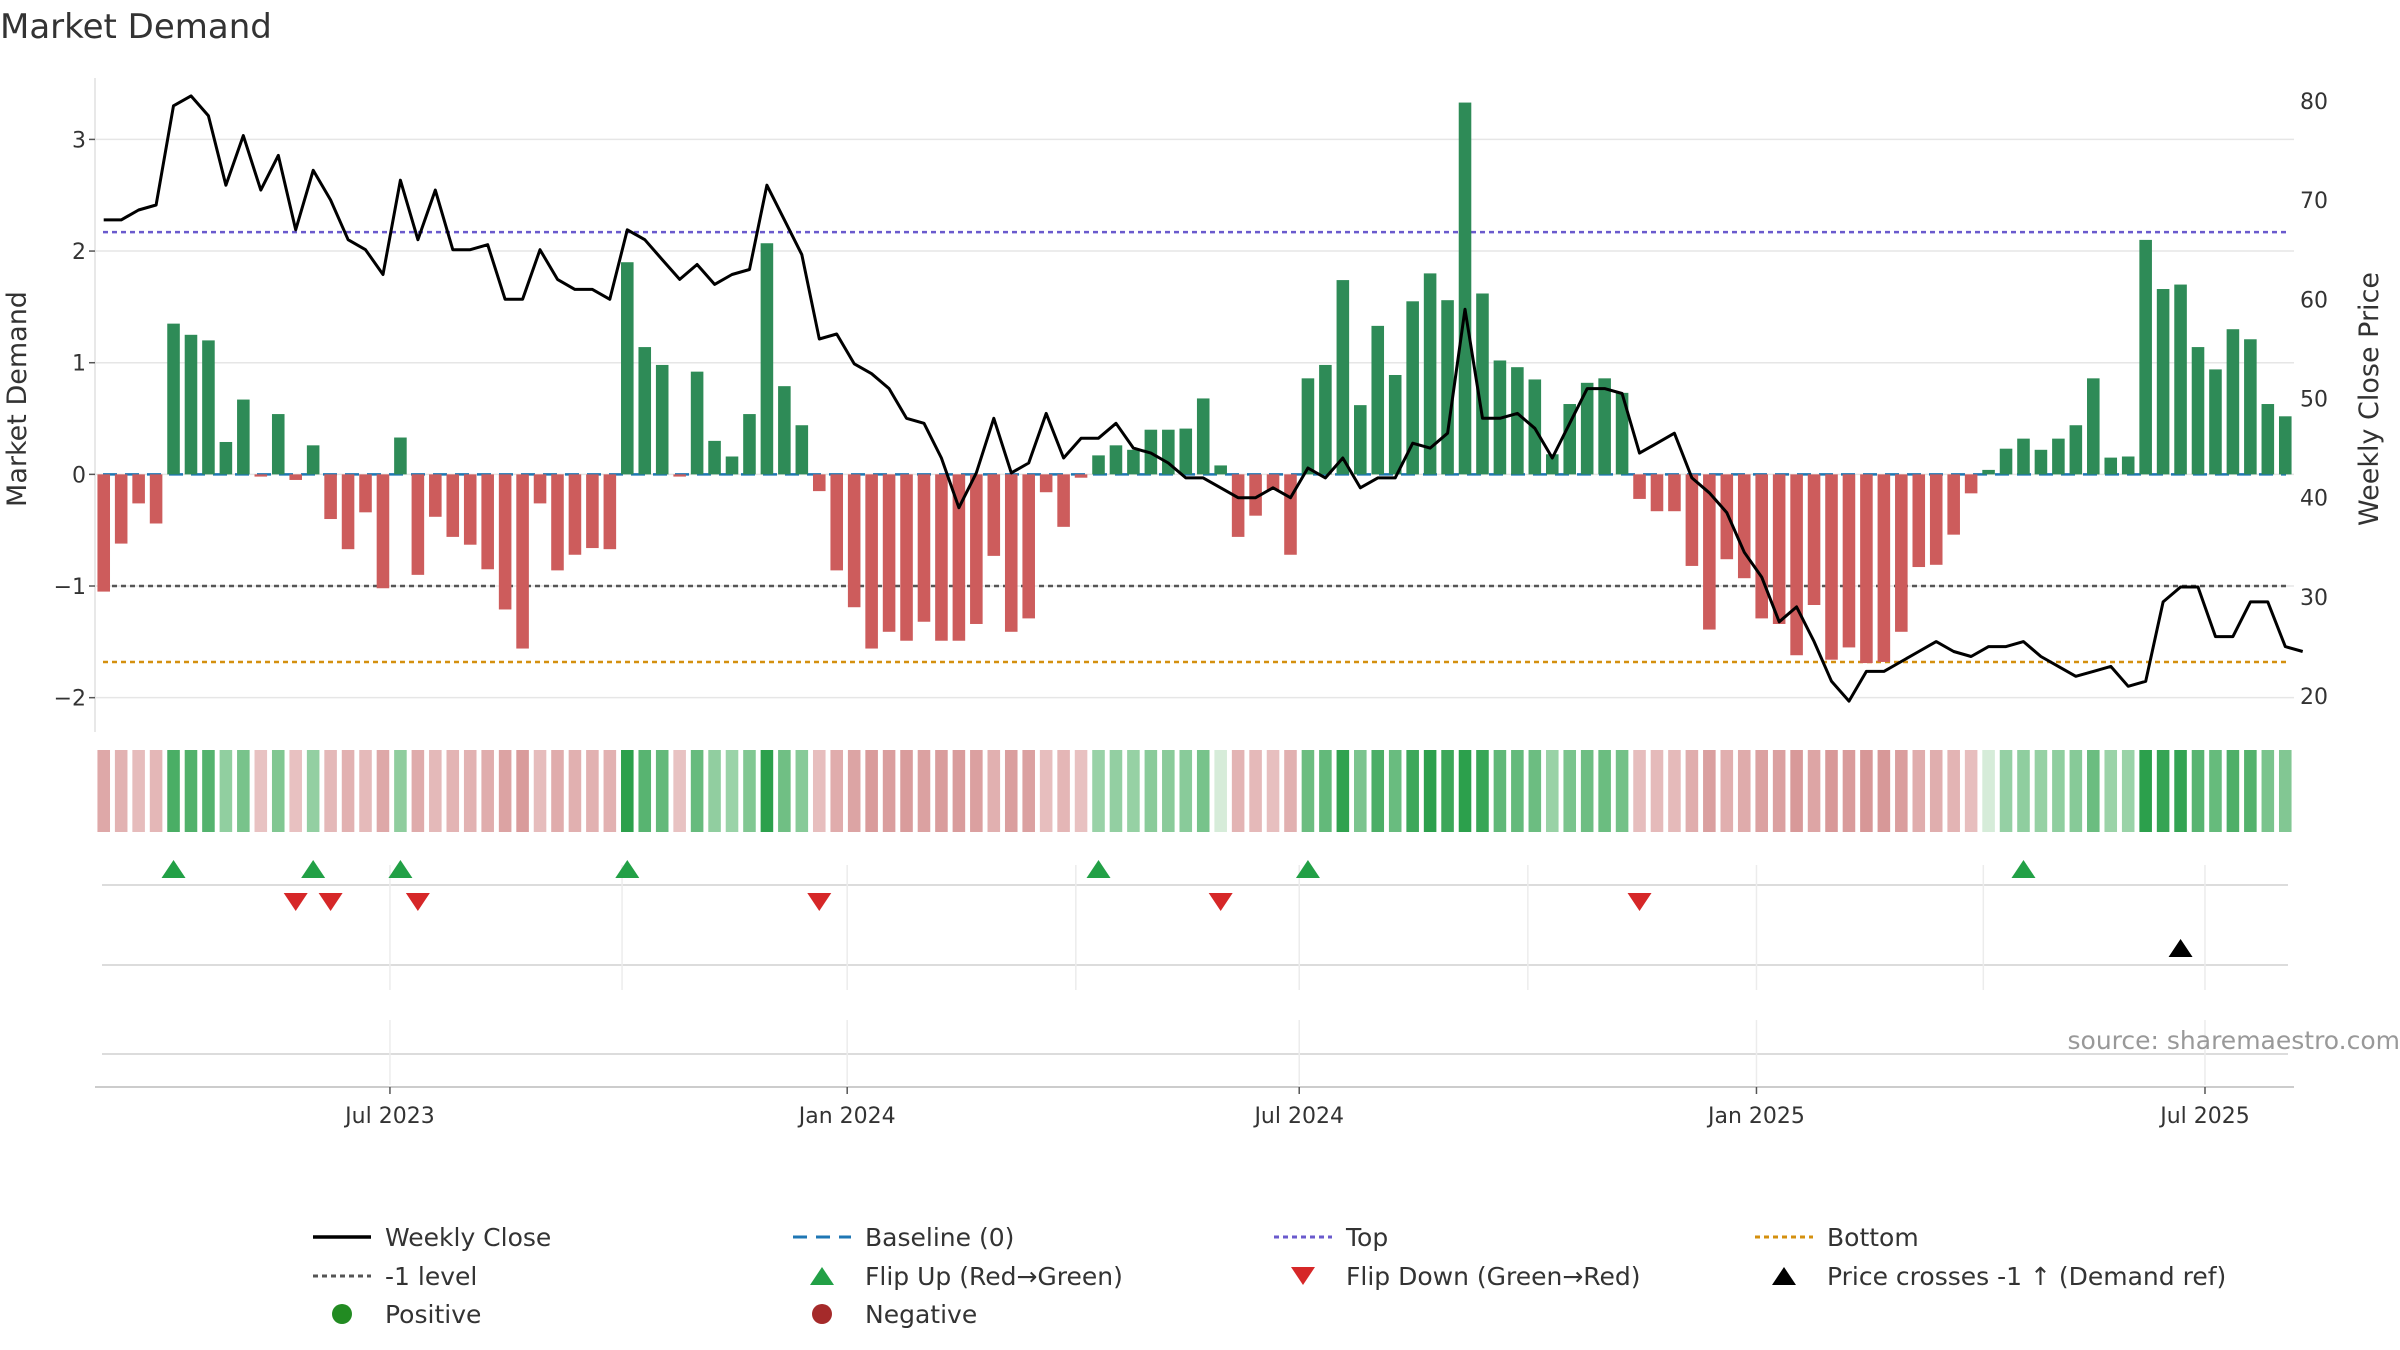 The width and height of the screenshot is (2400, 1350). Describe the element at coordinates (468, 1237) in the screenshot. I see `legend-label: Weekly Close` at that location.